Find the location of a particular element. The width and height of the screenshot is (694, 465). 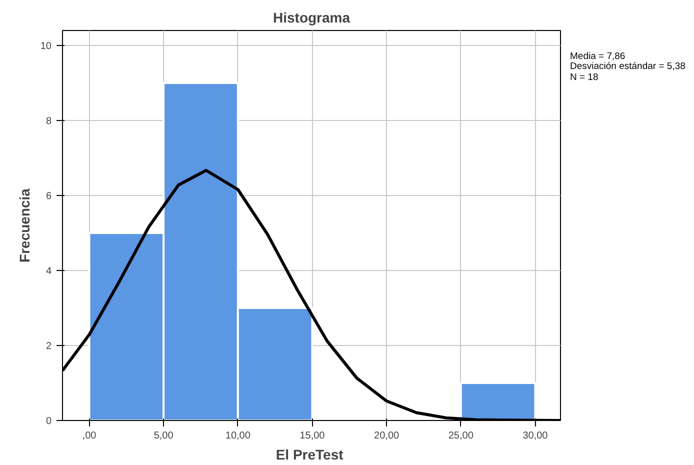

y-tick-label: 10 is located at coordinates (46, 46).